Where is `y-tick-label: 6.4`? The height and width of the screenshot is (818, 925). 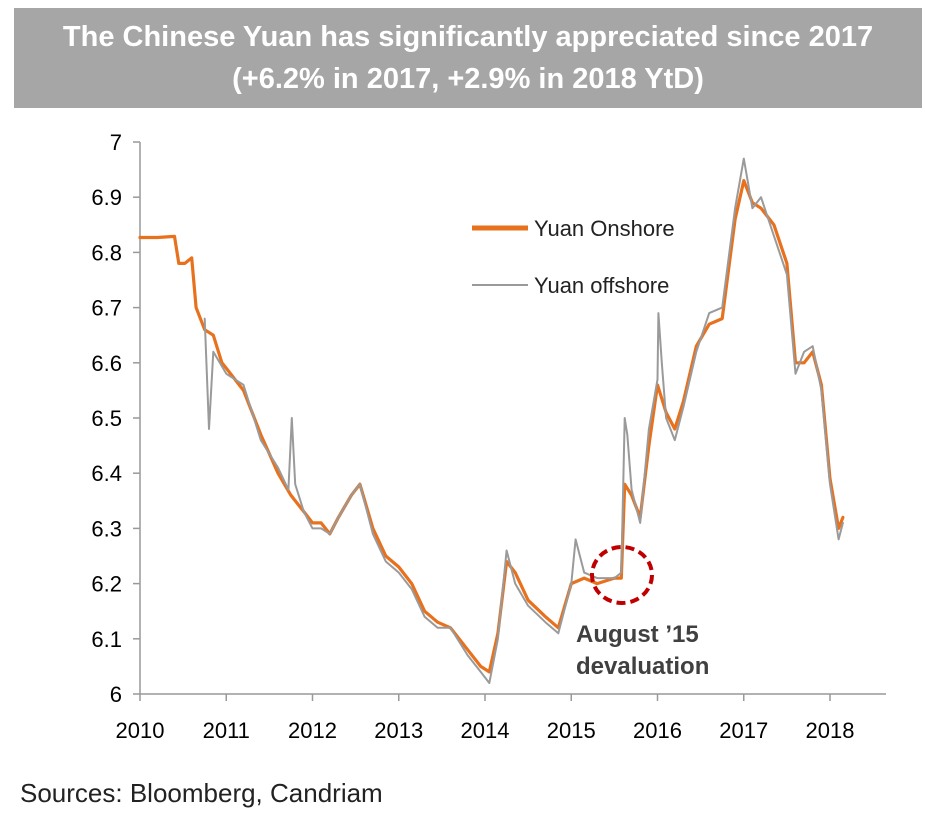
y-tick-label: 6.4 is located at coordinates (106, 473).